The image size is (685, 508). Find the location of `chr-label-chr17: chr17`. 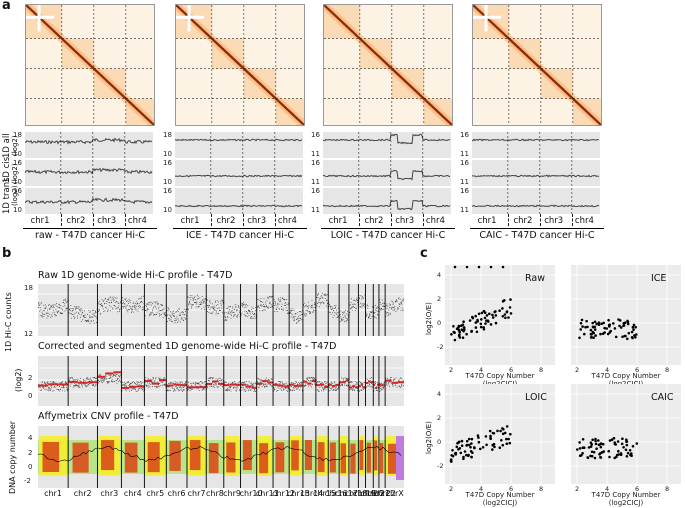

chr-label-chr17: chr17 is located at coordinates (346, 493).